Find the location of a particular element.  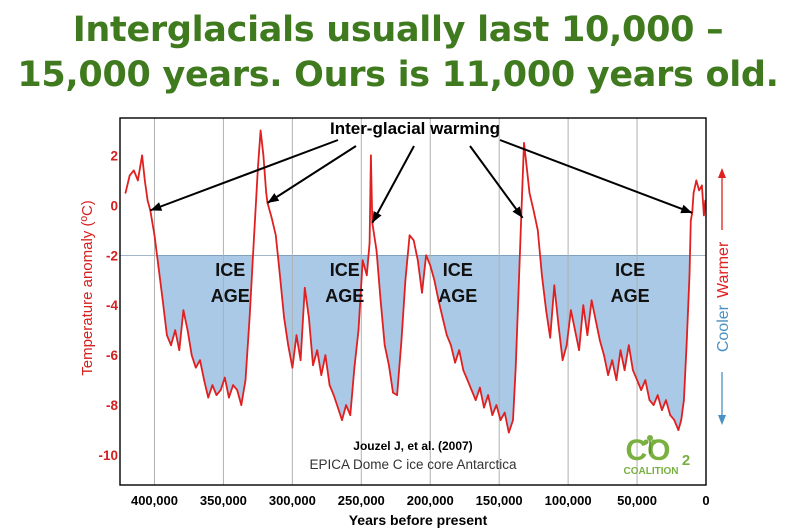

y-tick-label-0: 2 is located at coordinates (114, 155).